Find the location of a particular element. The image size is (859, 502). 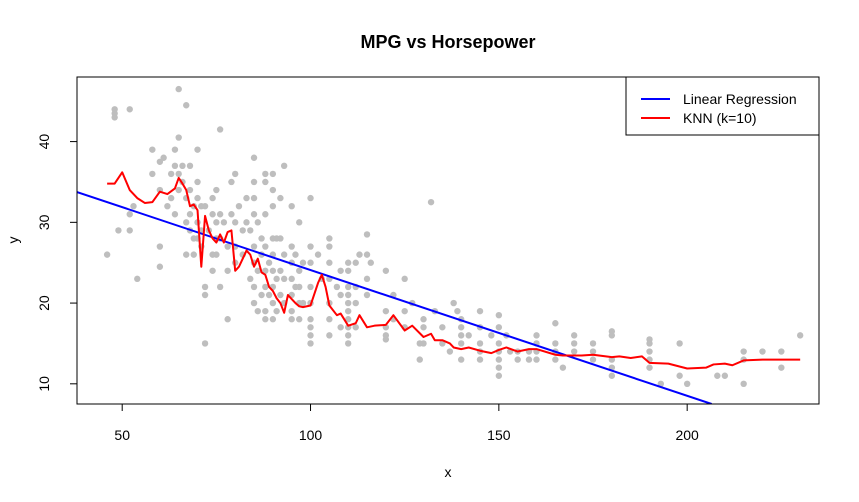

x-tick-label: 100 is located at coordinates (311, 435).